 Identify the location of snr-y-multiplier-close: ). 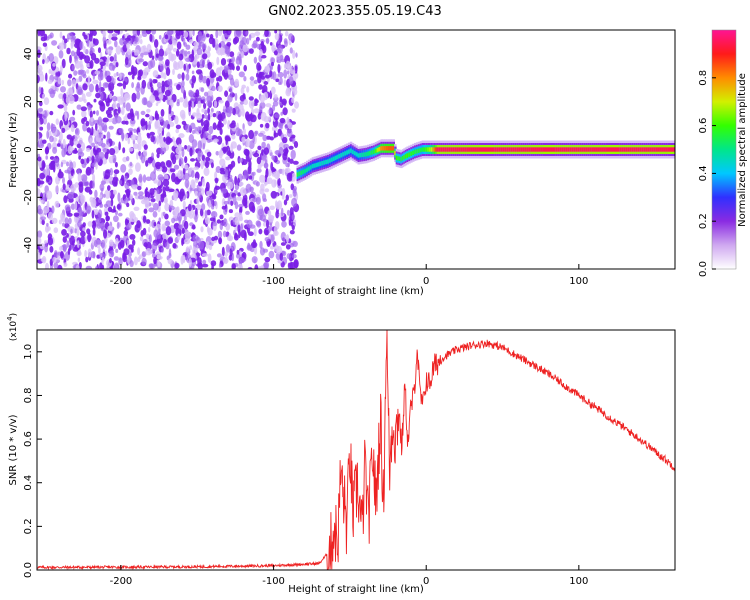
(14, 315).